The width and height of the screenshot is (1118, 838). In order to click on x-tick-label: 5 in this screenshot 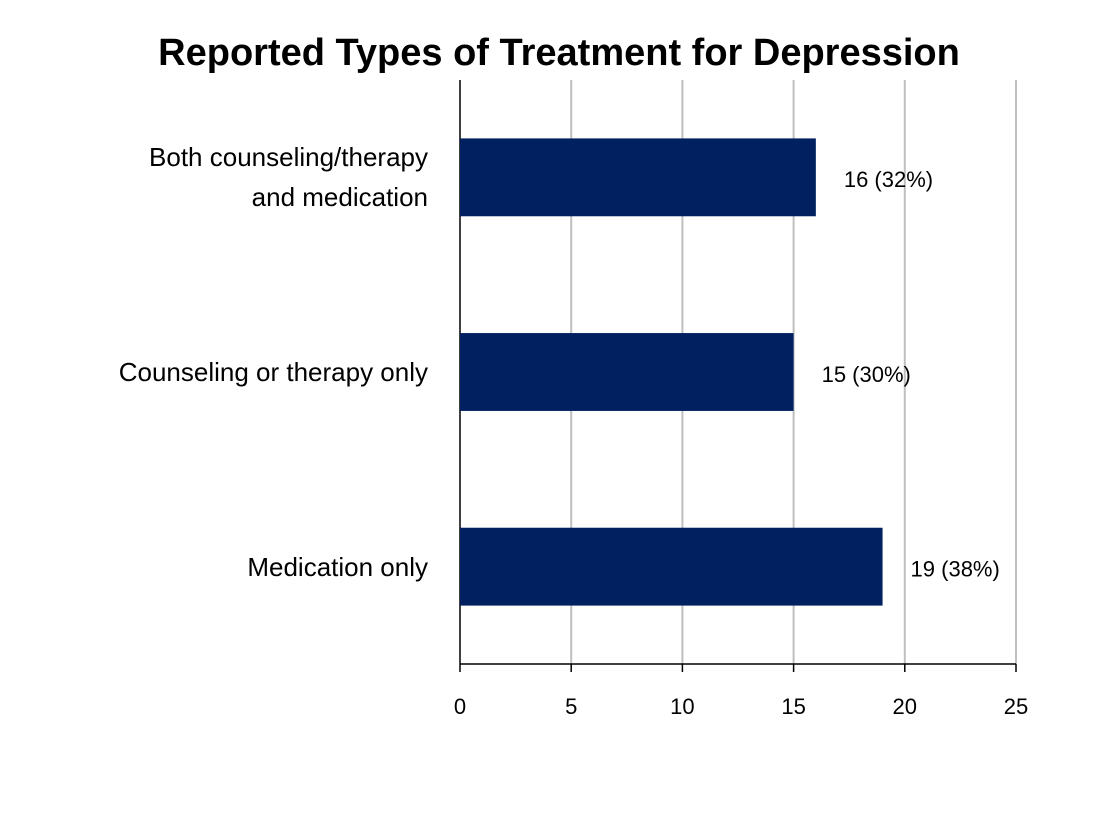, I will do `click(571, 706)`.